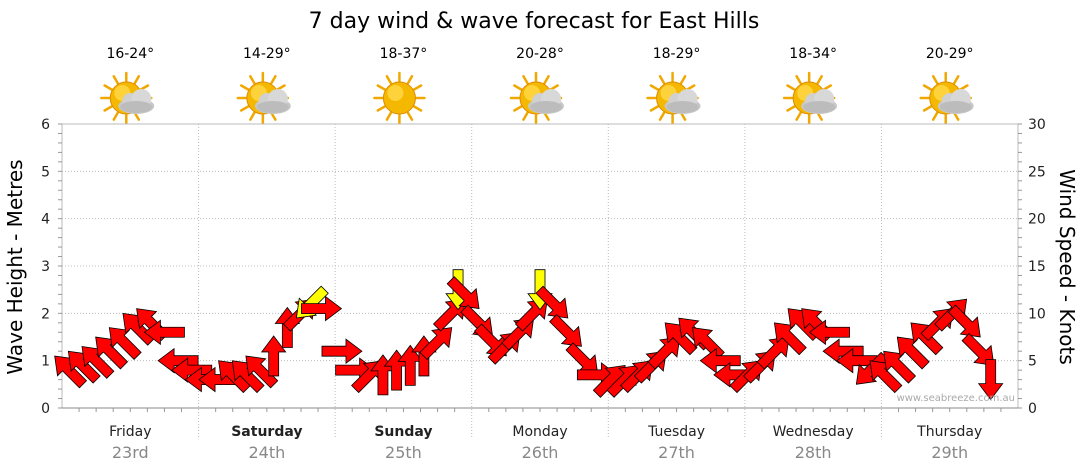 The height and width of the screenshot is (475, 1080). I want to click on left-tick-label: 4, so click(45, 220).